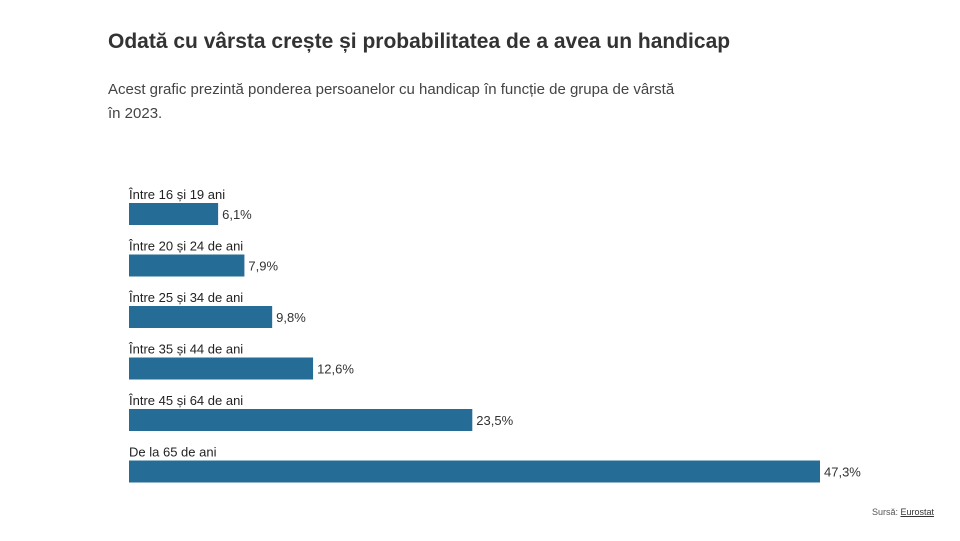 This screenshot has height=541, width=960. What do you see at coordinates (185, 400) in the screenshot?
I see `category-label: Între 45 și 64 de ani` at bounding box center [185, 400].